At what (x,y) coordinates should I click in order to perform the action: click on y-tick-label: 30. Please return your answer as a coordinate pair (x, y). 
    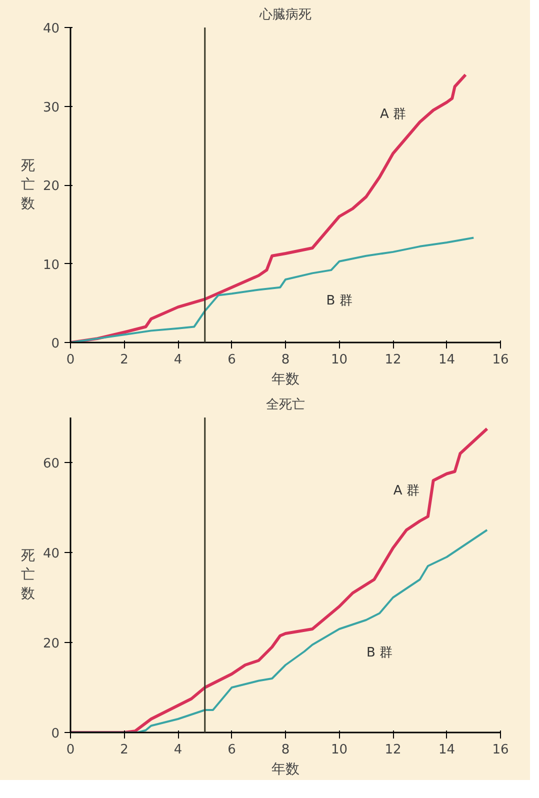
    Looking at the image, I should click on (51, 108).